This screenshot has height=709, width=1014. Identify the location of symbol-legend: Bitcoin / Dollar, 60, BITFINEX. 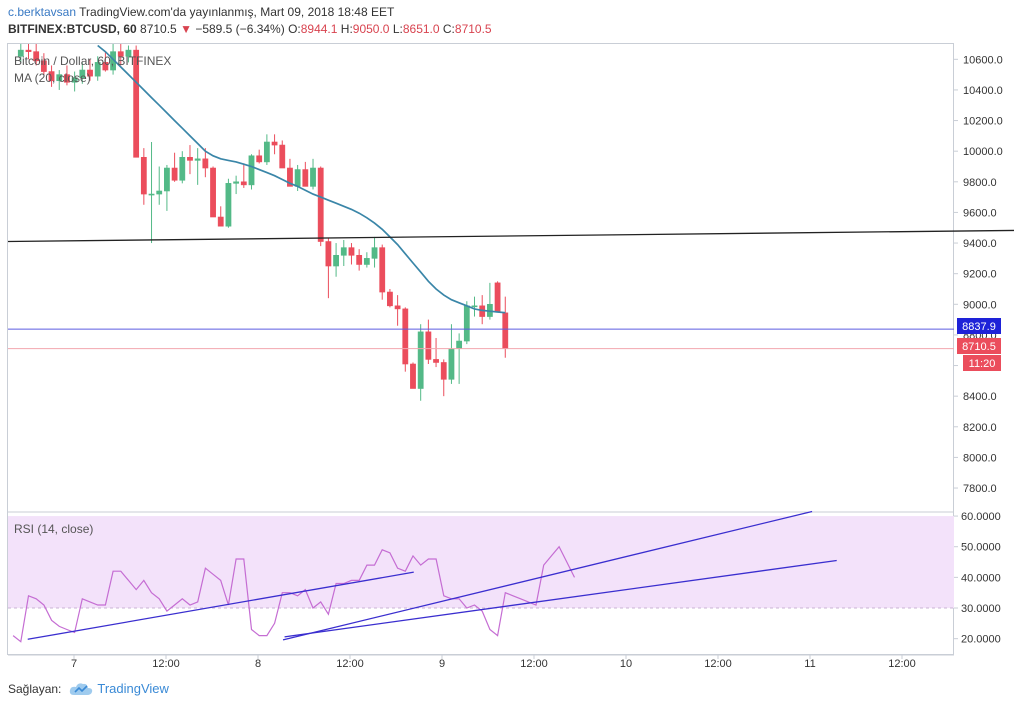
(93, 61).